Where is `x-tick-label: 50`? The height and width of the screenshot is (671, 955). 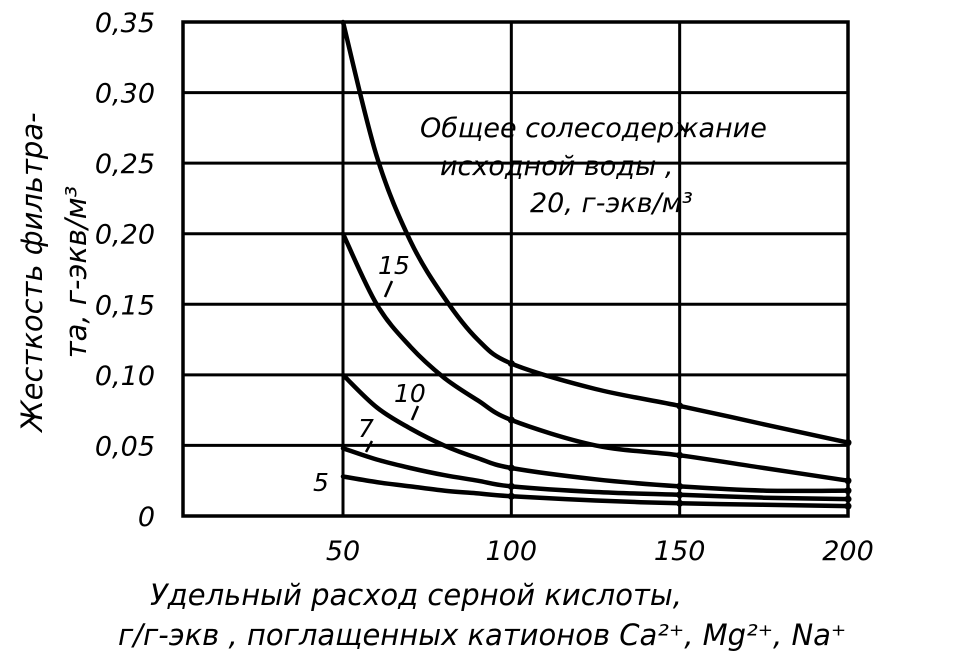
x-tick-label: 50 is located at coordinates (343, 551).